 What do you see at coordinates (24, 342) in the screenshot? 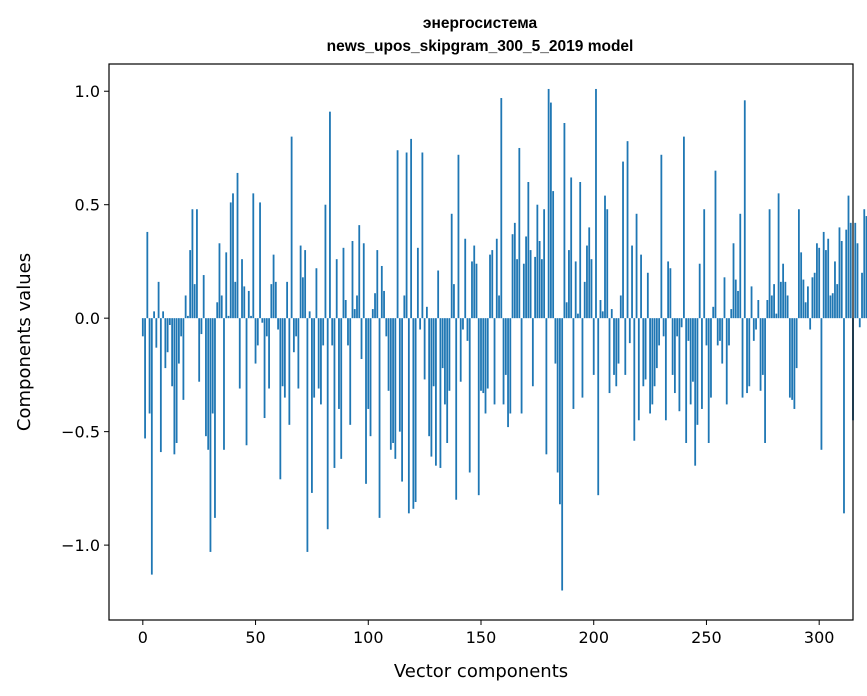
I see `y-axis-label: Components values` at bounding box center [24, 342].